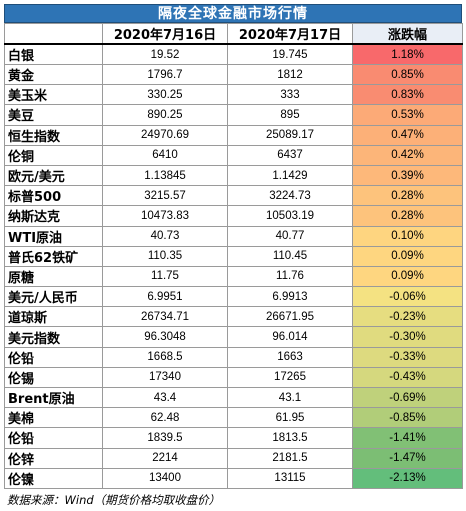  What do you see at coordinates (290, 115) in the screenshot?
I see `row-value-date-2: 895` at bounding box center [290, 115].